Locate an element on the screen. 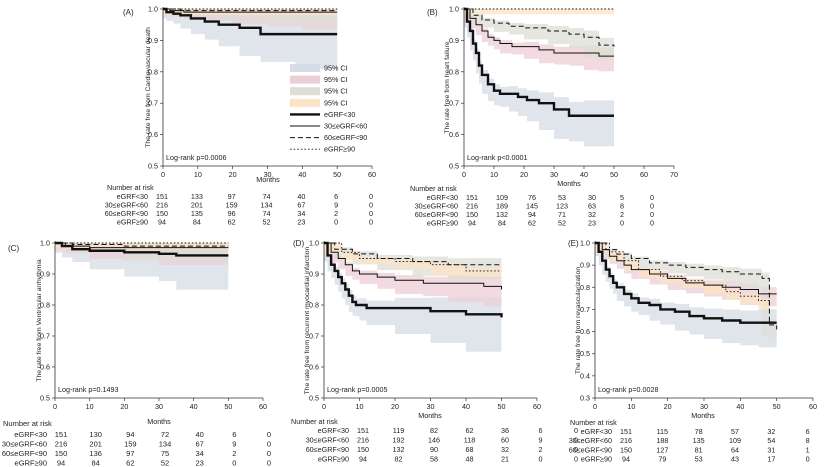  y-tick-label: 0.7 is located at coordinates (454, 103).